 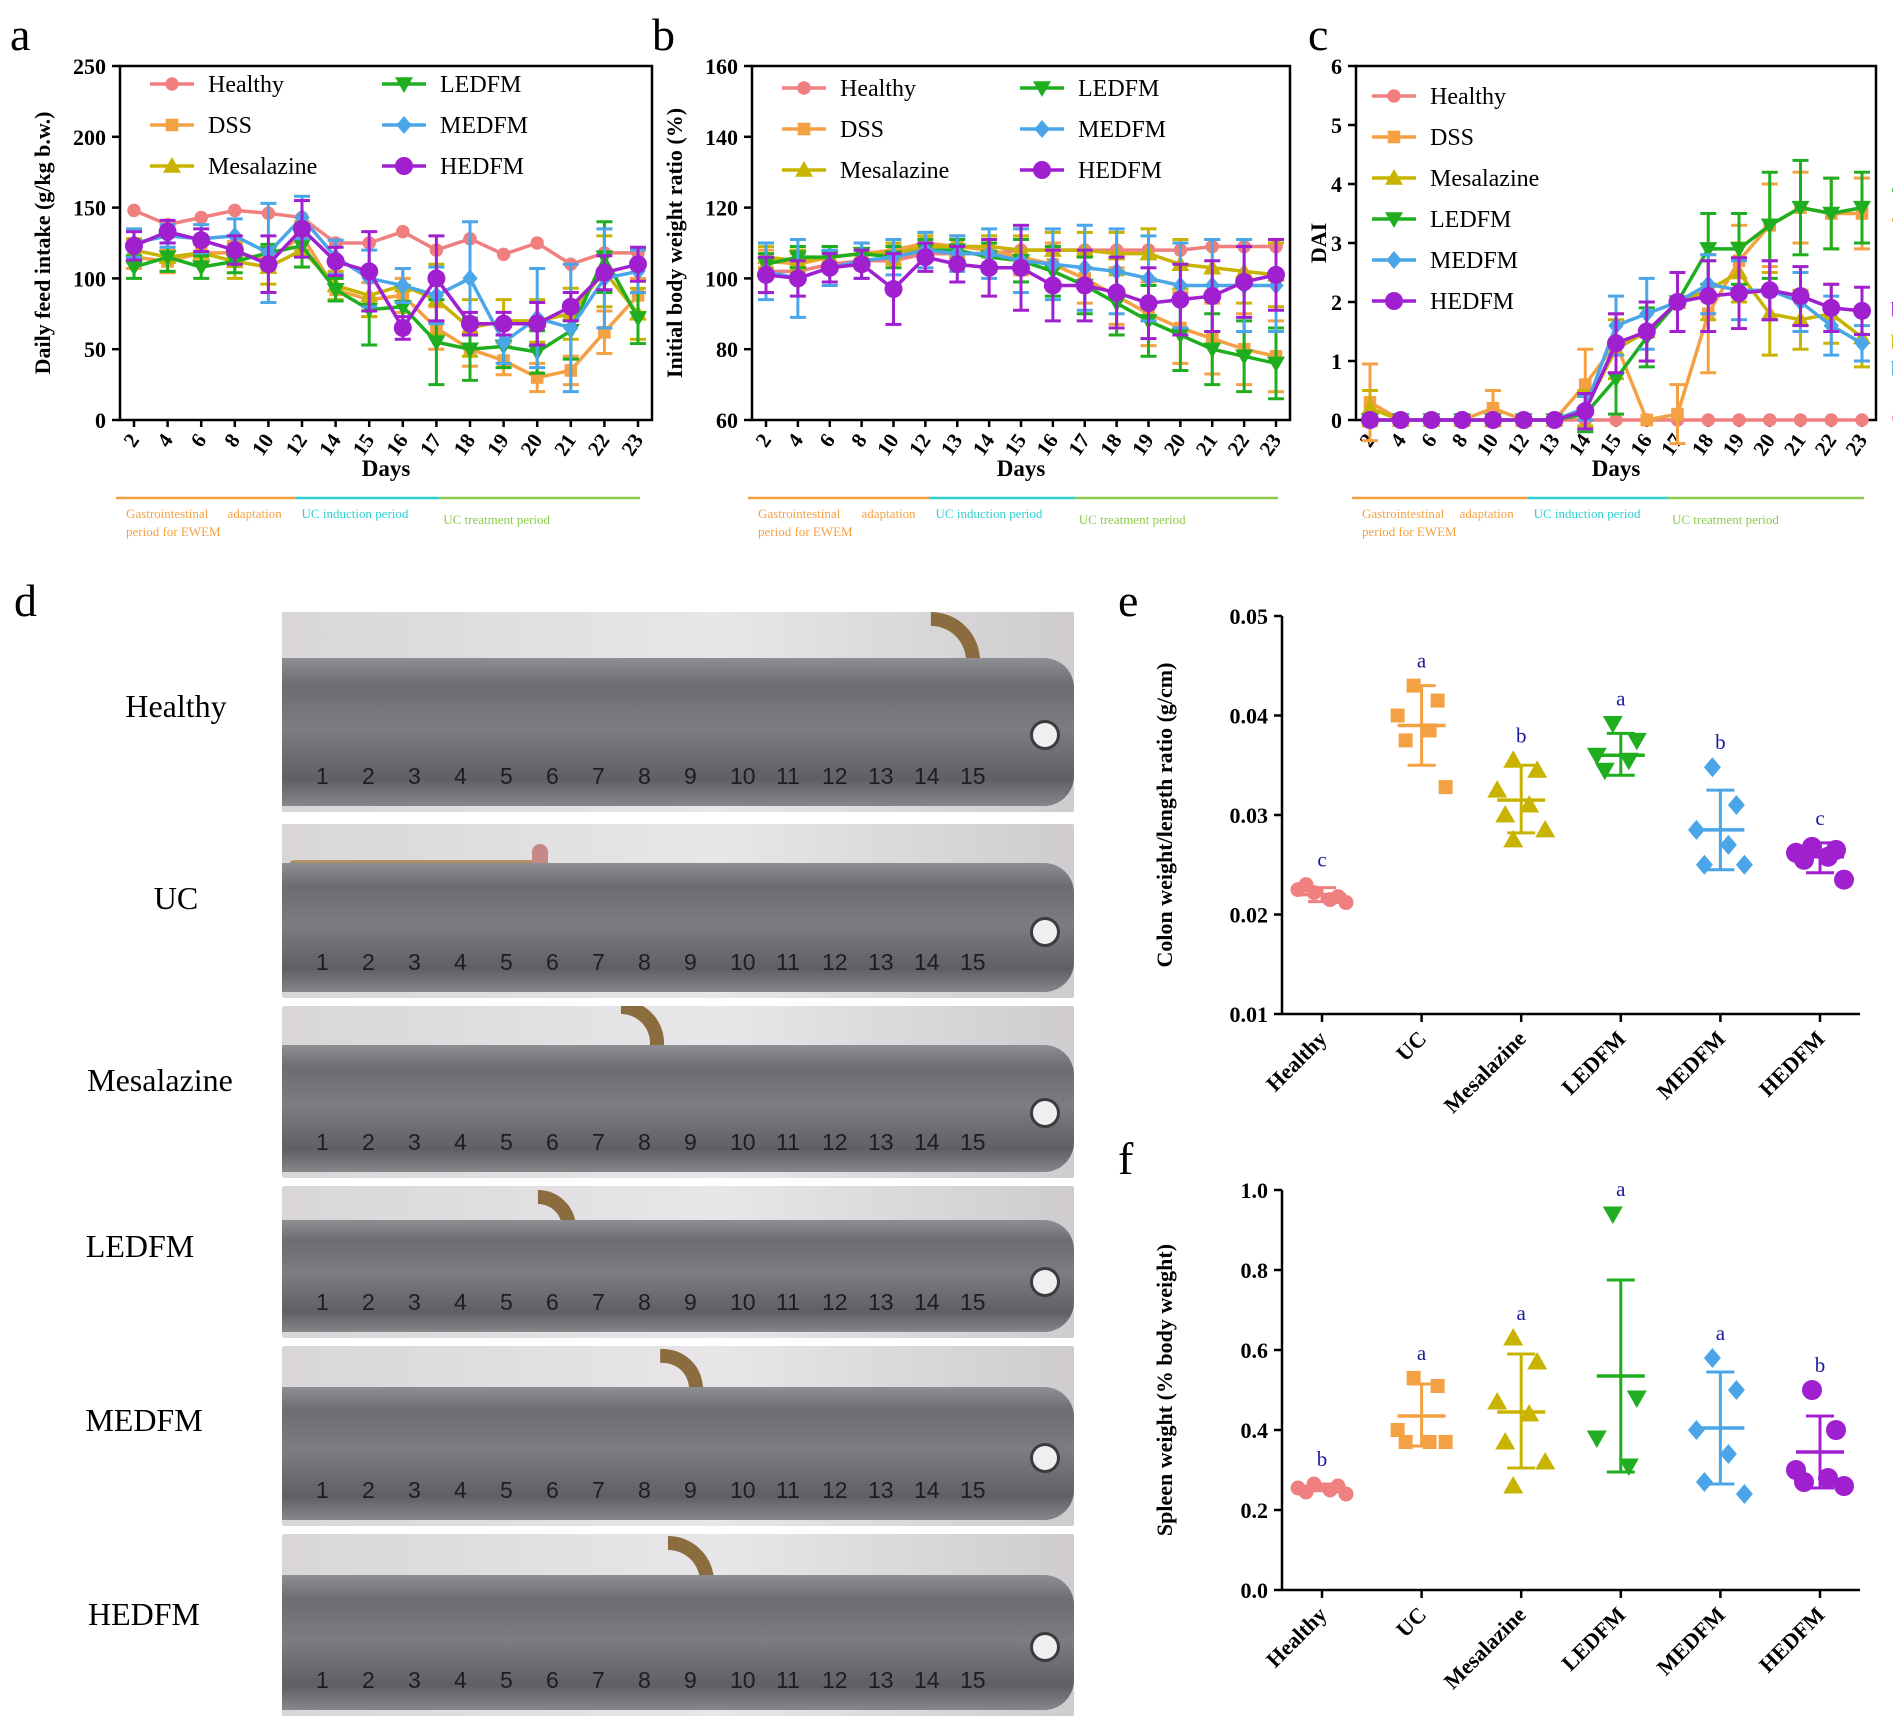 I want to click on y-tick-label: 5, so click(x=1336, y=125).